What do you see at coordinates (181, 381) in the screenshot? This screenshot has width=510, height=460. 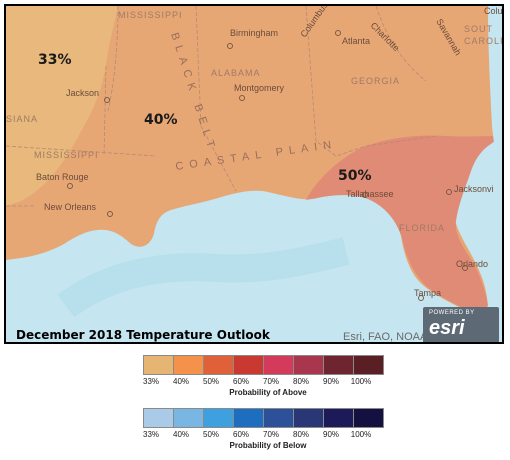 I see `legend-above-tick: 40%` at bounding box center [181, 381].